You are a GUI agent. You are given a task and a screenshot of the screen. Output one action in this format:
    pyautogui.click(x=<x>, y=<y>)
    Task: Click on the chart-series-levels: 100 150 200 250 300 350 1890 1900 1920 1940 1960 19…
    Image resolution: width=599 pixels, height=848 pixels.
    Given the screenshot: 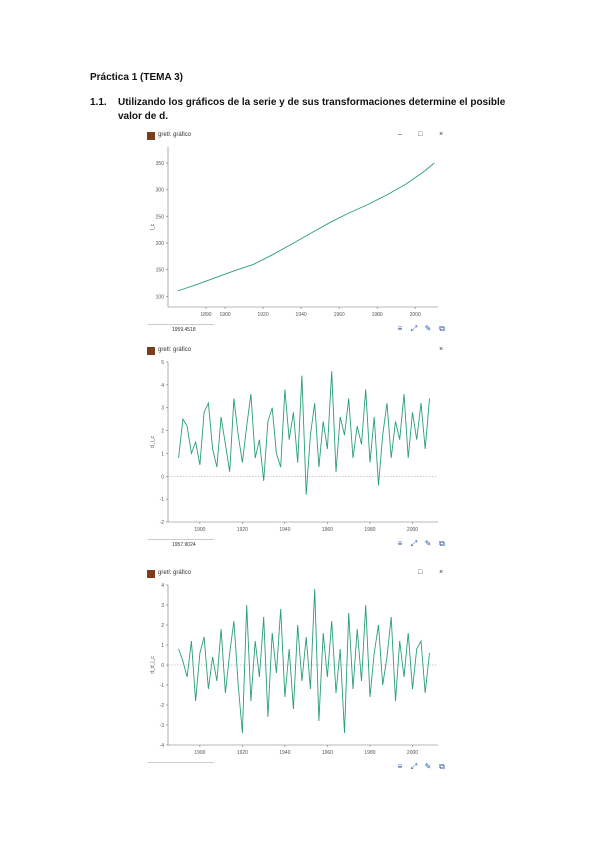 What is the action you would take?
    pyautogui.click(x=294, y=232)
    